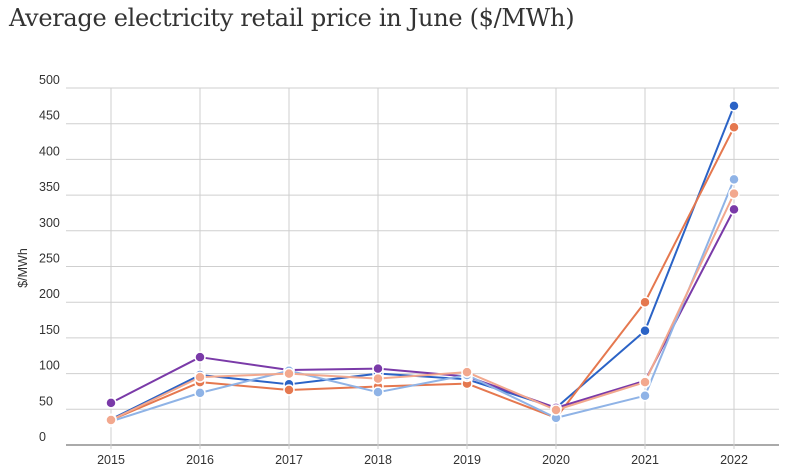  I want to click on x-tick-label: 2016, so click(200, 460).